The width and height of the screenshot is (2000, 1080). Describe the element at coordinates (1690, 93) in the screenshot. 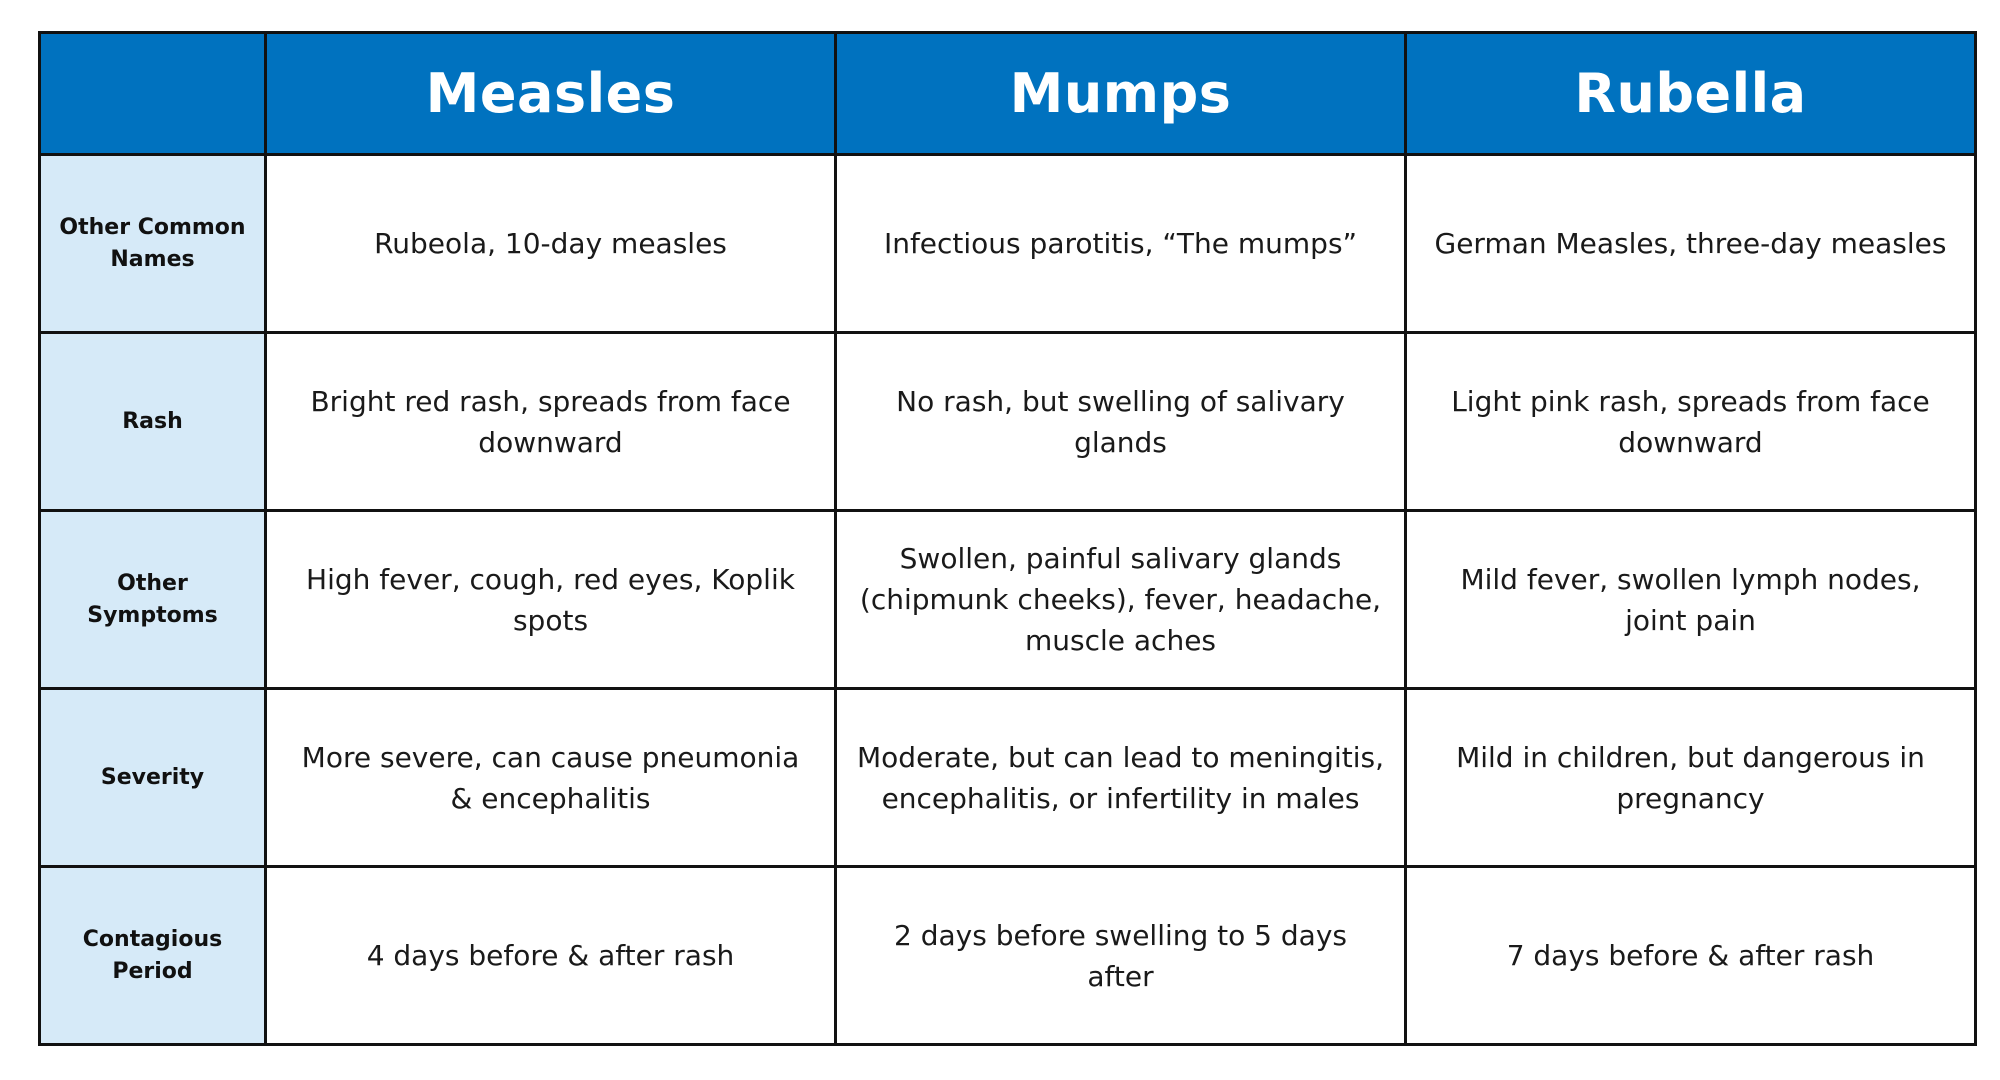

I see `column-header-rubella: Rubella` at that location.